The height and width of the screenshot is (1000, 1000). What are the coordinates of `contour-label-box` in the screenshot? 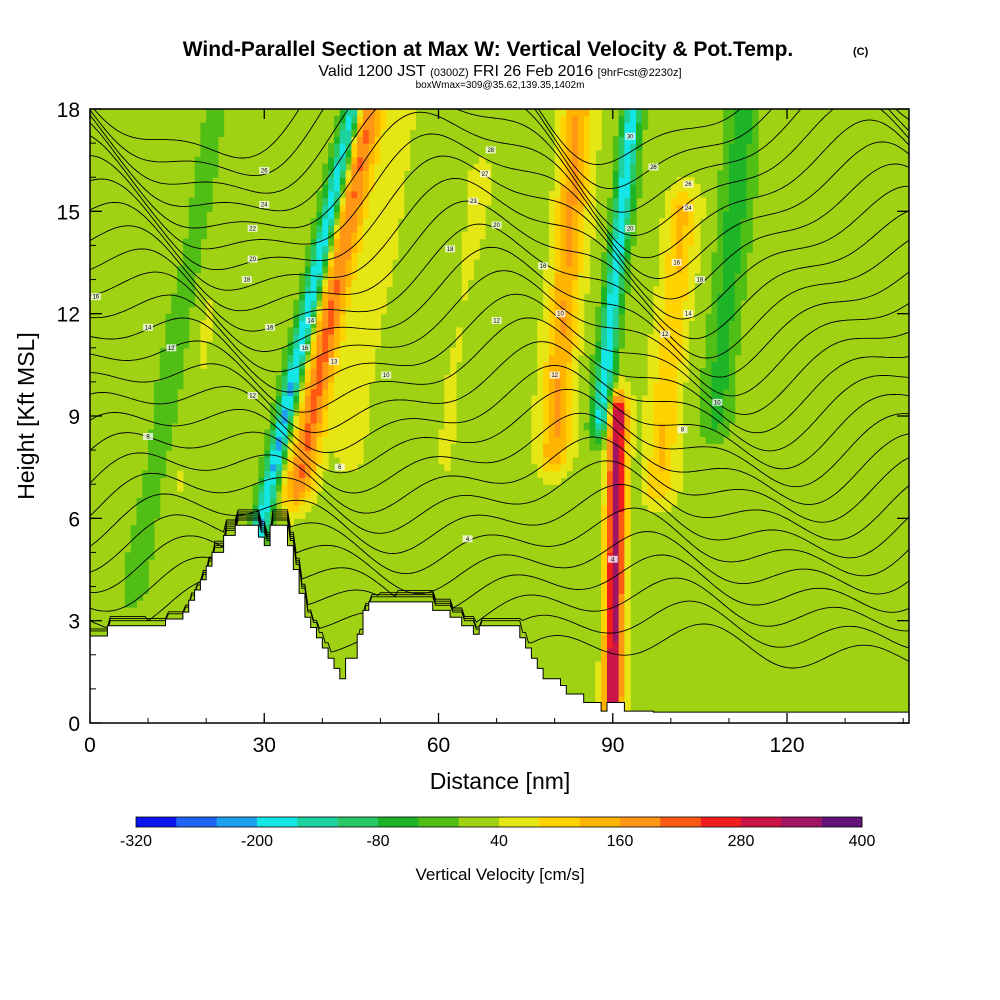 It's located at (339, 467).